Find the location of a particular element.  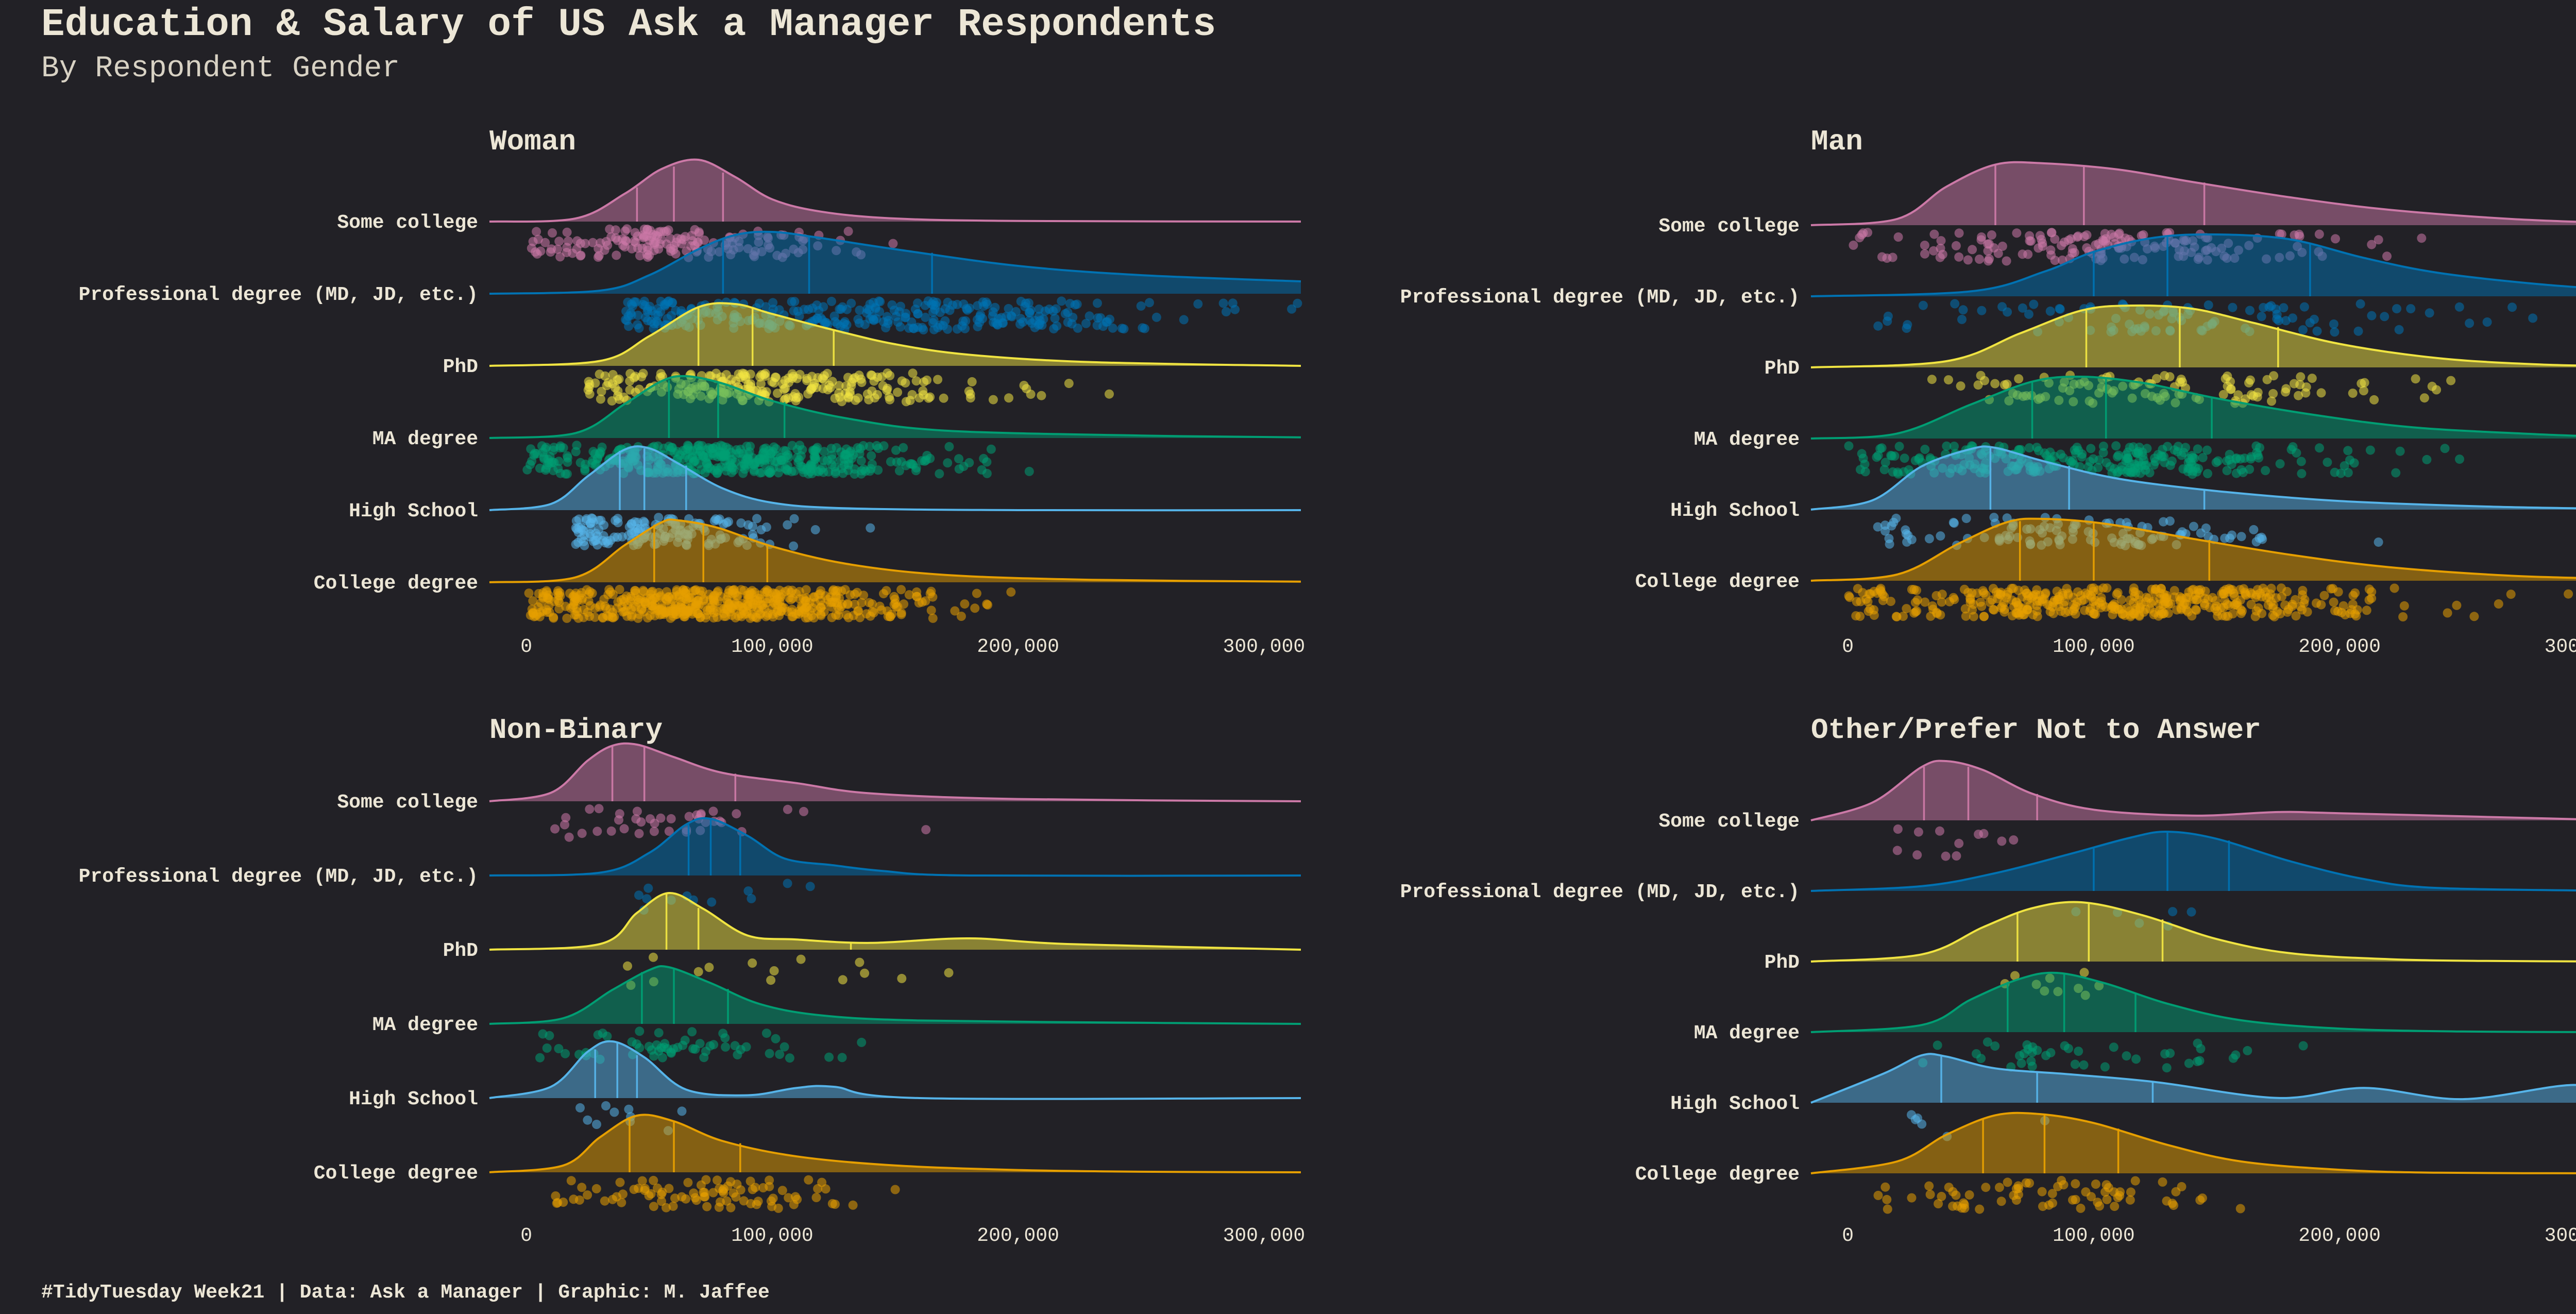

density-area is located at coordinates (2193, 861).